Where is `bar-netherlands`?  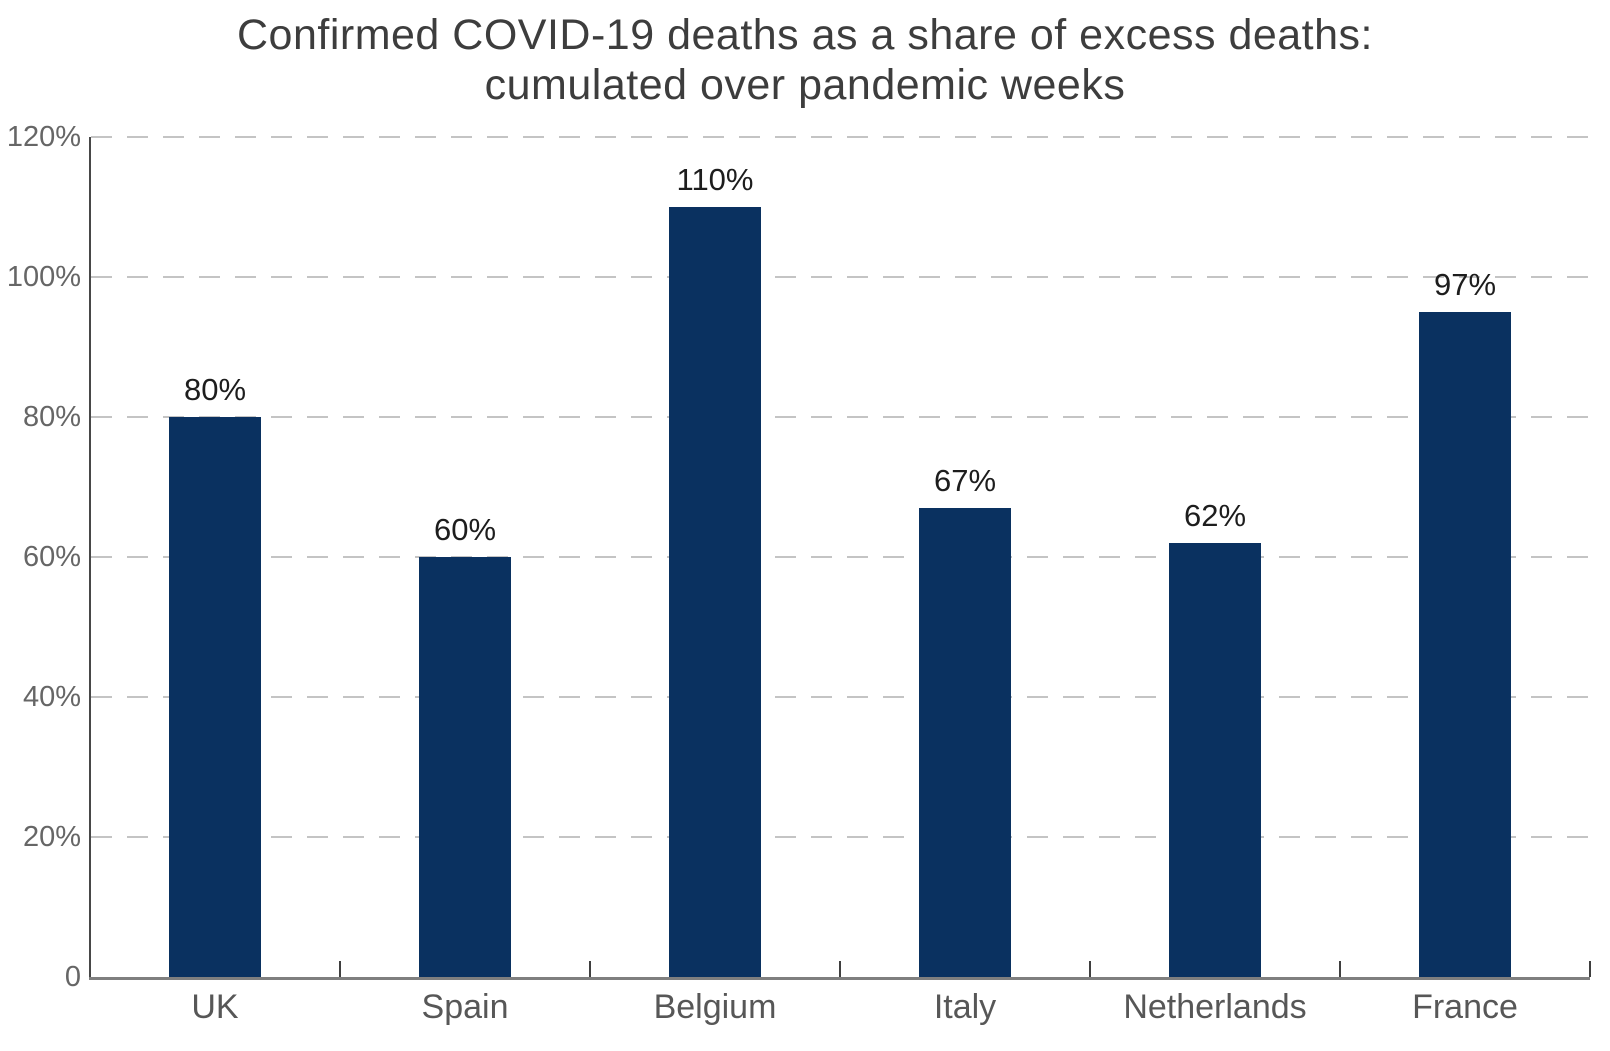 bar-netherlands is located at coordinates (1215, 760).